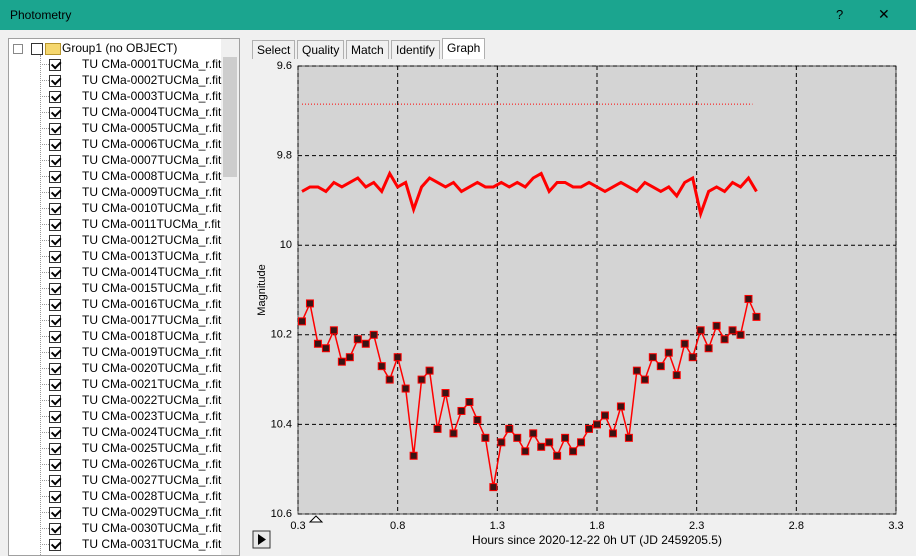 This screenshot has height=556, width=916. Describe the element at coordinates (152, 416) in the screenshot. I see `file-item: TU CMa-0023TUCMa_r.fit` at that location.